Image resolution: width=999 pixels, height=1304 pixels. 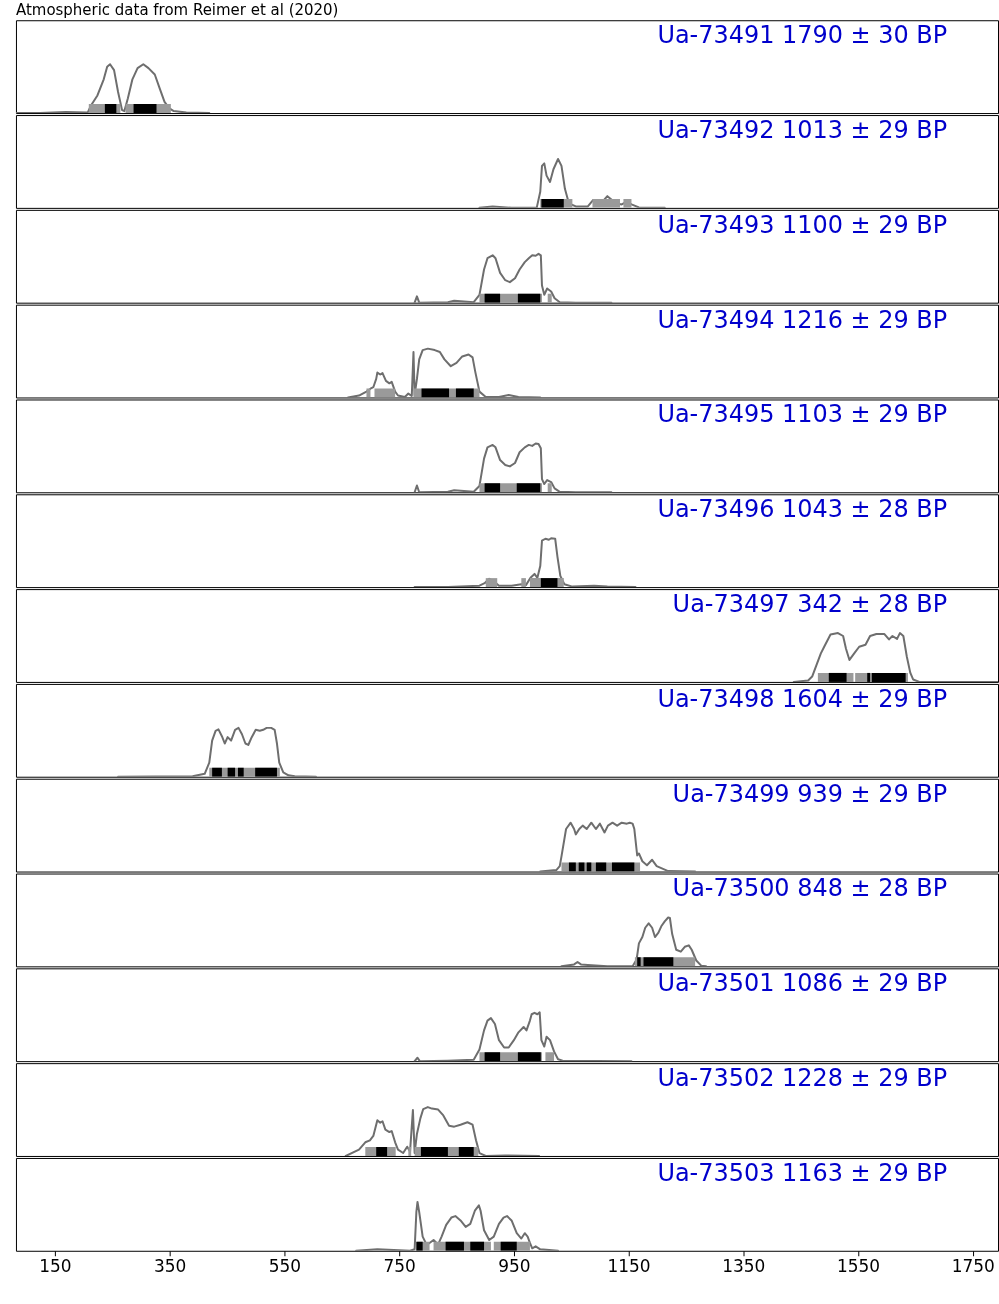 I want to click on chart-title: Ua-73496 1043 ± 28 BP, so click(x=802, y=509).